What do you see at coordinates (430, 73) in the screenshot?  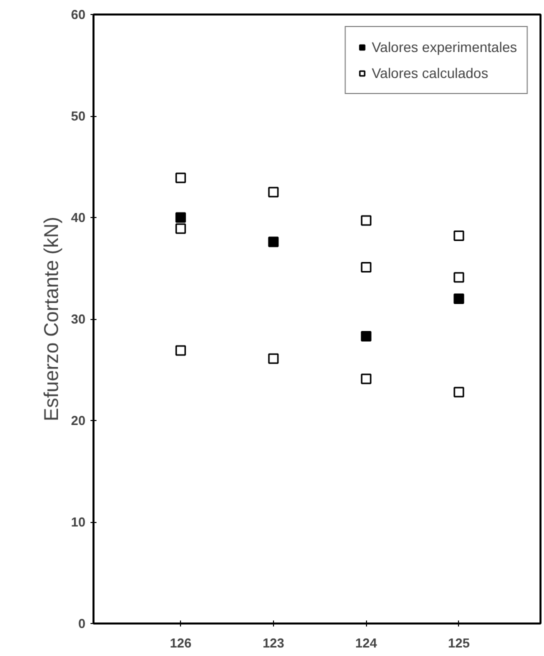 I see `legend-label: Valores calculados` at bounding box center [430, 73].